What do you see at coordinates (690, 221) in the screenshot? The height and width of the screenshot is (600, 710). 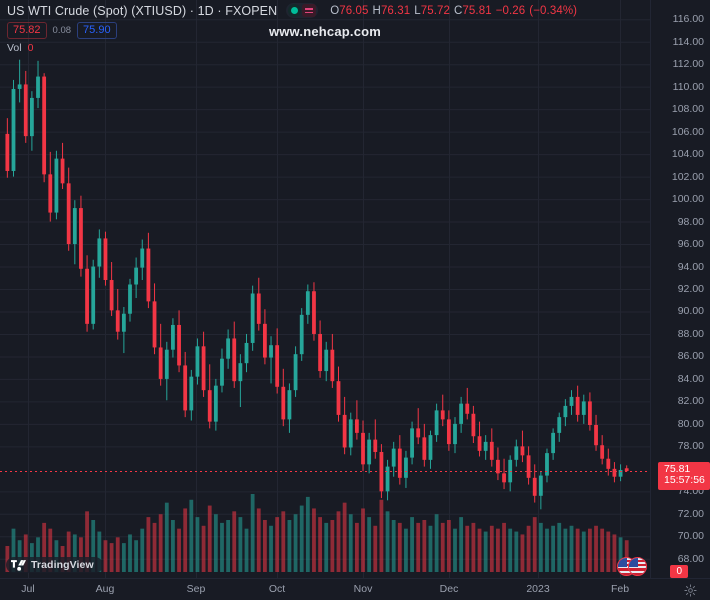 I see `price-tick: 98.00` at bounding box center [690, 221].